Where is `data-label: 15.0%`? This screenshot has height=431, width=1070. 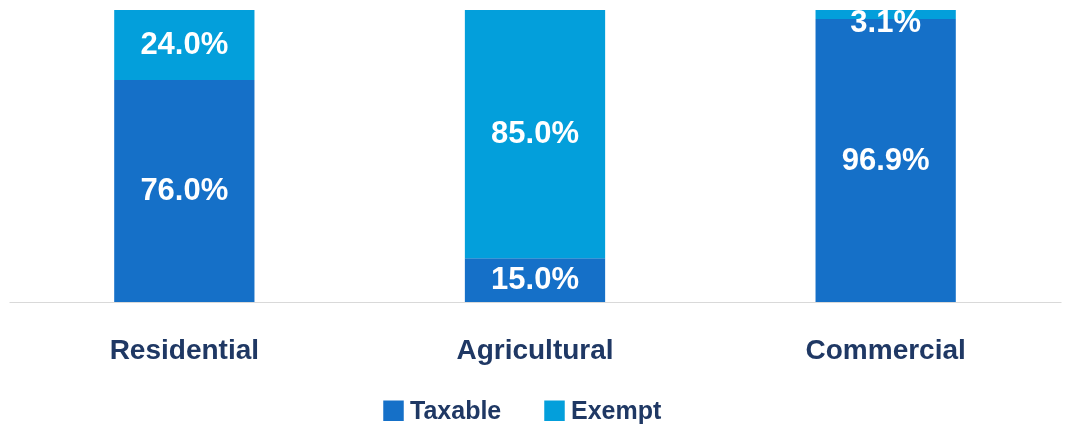 data-label: 15.0% is located at coordinates (535, 279).